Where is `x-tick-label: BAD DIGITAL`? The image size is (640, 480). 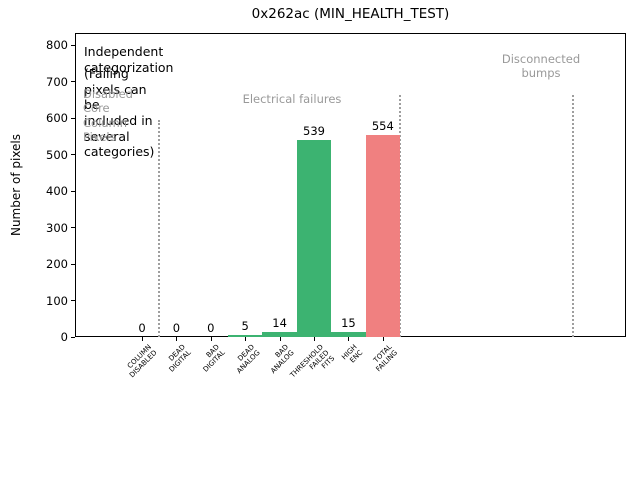 x-tick-label: BAD DIGITAL is located at coordinates (215, 358).